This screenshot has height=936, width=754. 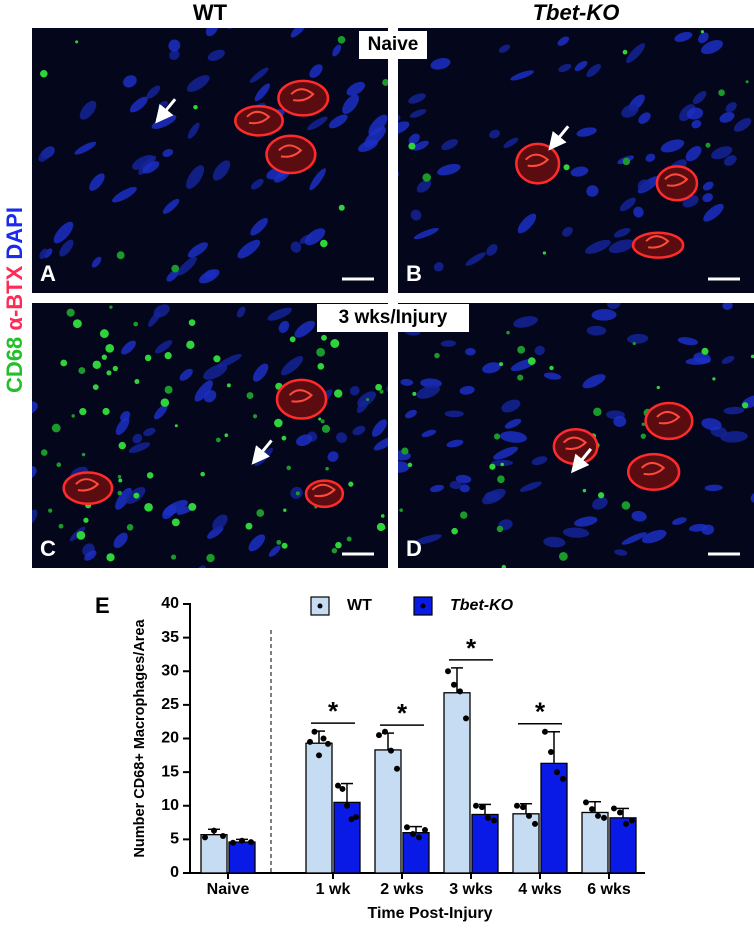 What do you see at coordinates (414, 548) in the screenshot?
I see `panel-letter: D` at bounding box center [414, 548].